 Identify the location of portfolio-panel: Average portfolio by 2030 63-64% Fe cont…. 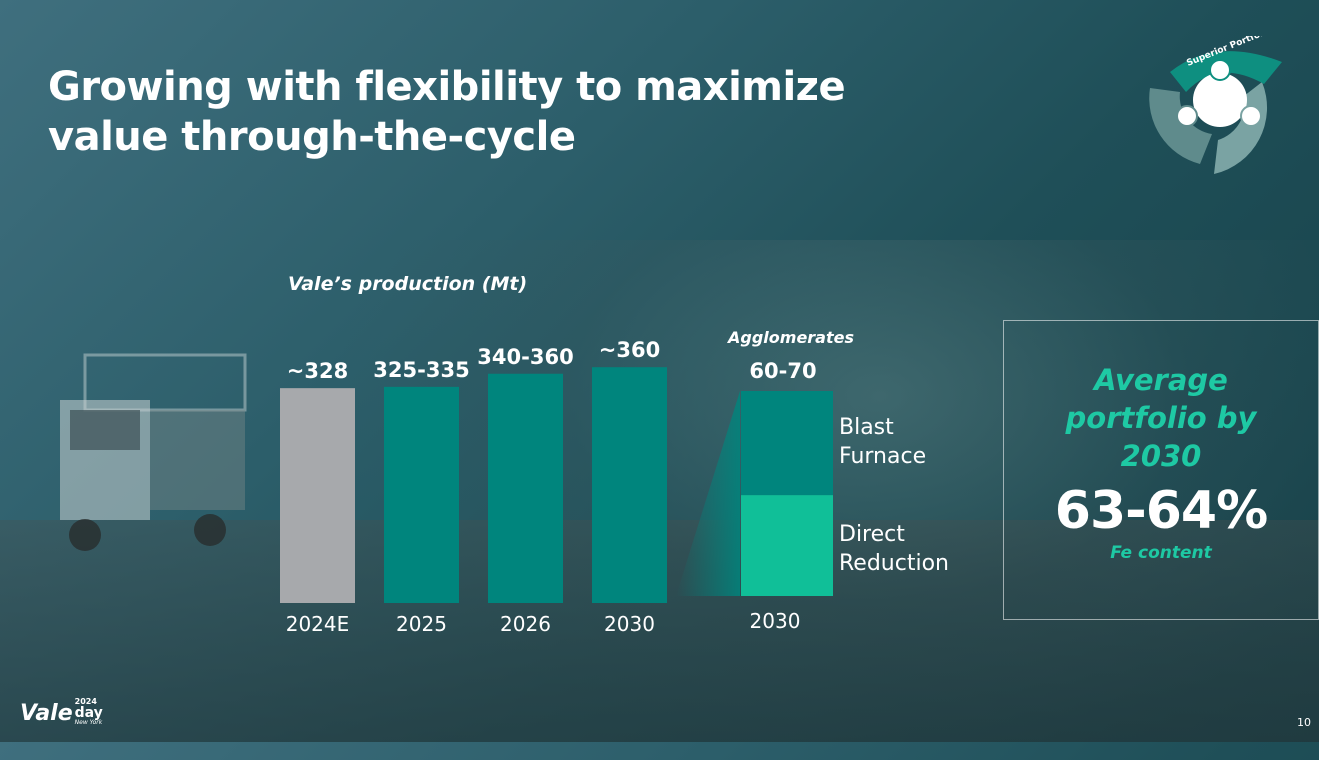
(1161, 470).